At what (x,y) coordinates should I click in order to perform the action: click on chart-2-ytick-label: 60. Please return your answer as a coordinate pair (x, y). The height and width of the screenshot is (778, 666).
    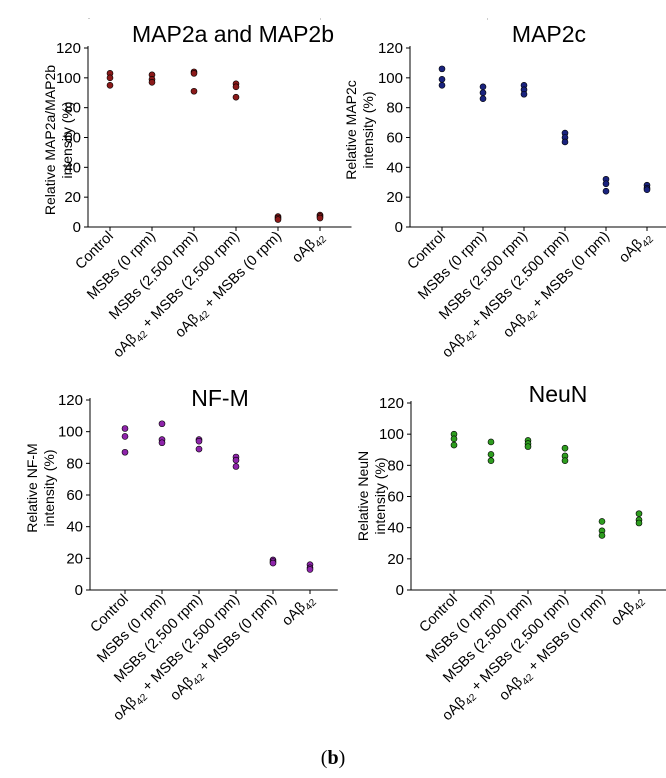
    Looking at the image, I should click on (394, 138).